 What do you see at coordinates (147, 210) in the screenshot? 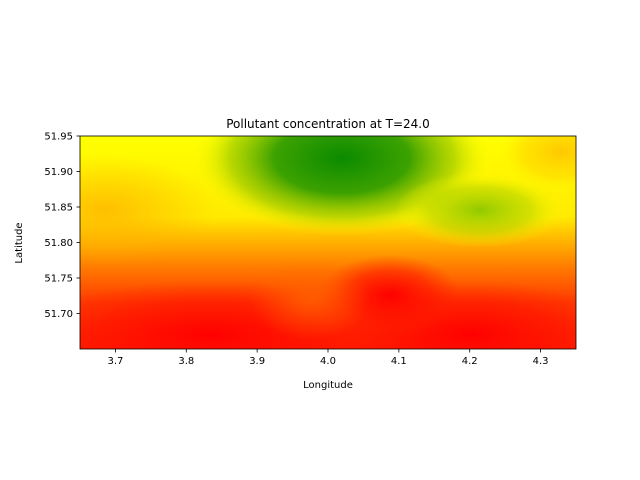
I see `orange-region-left` at bounding box center [147, 210].